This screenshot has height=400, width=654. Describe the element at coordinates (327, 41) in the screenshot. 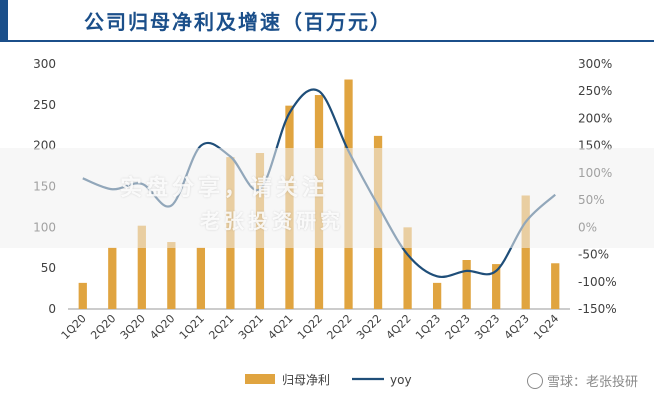

I see `title-rule` at that location.